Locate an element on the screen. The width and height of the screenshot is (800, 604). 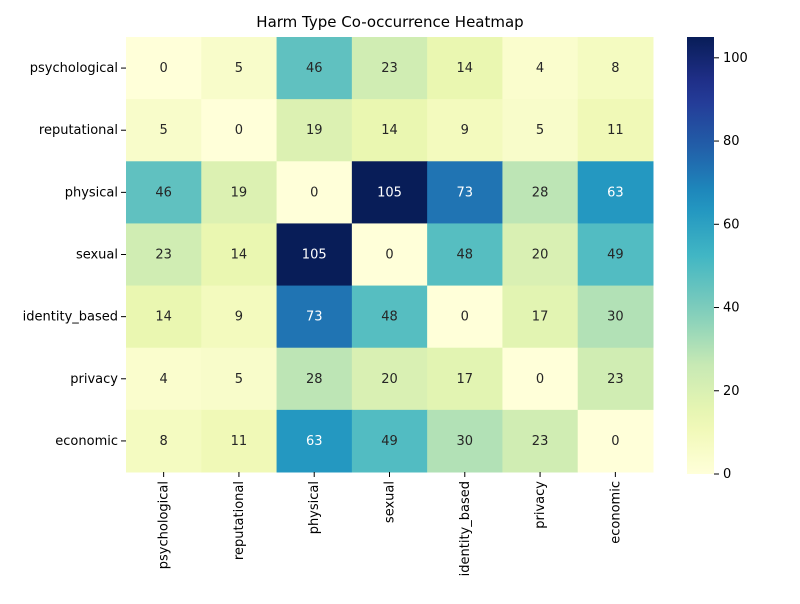
chart-title: Harm Type Co-occurrence Heatmap is located at coordinates (389, 22).